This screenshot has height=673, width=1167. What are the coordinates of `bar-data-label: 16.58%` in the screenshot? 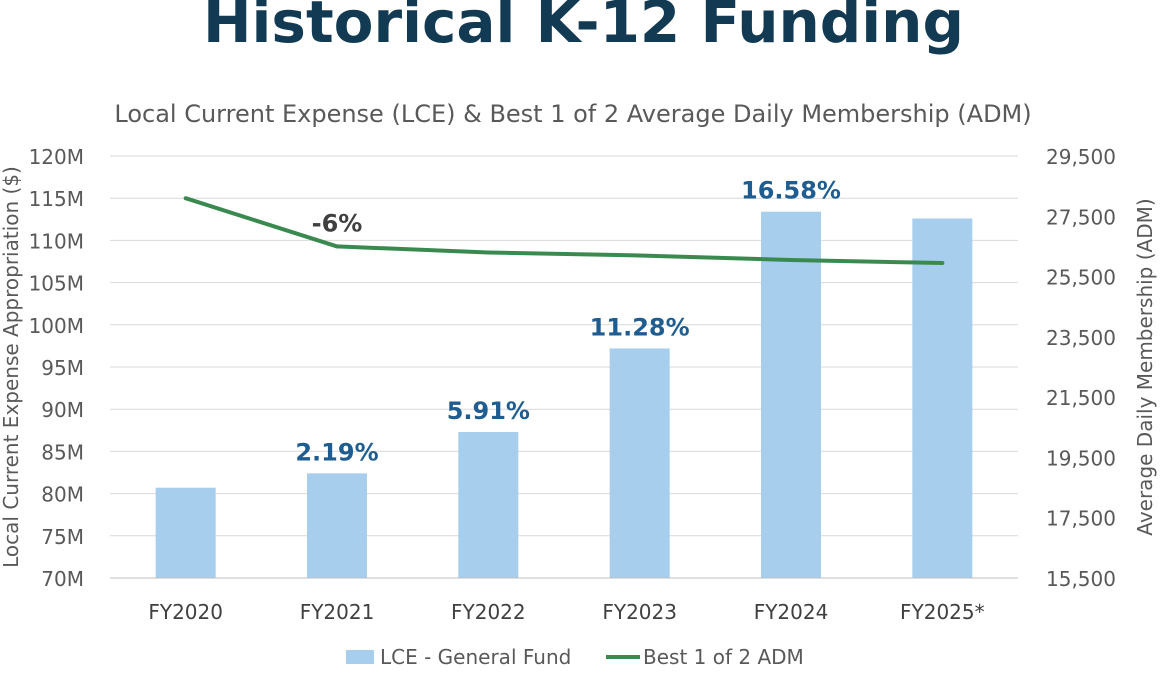 It's located at (791, 191).